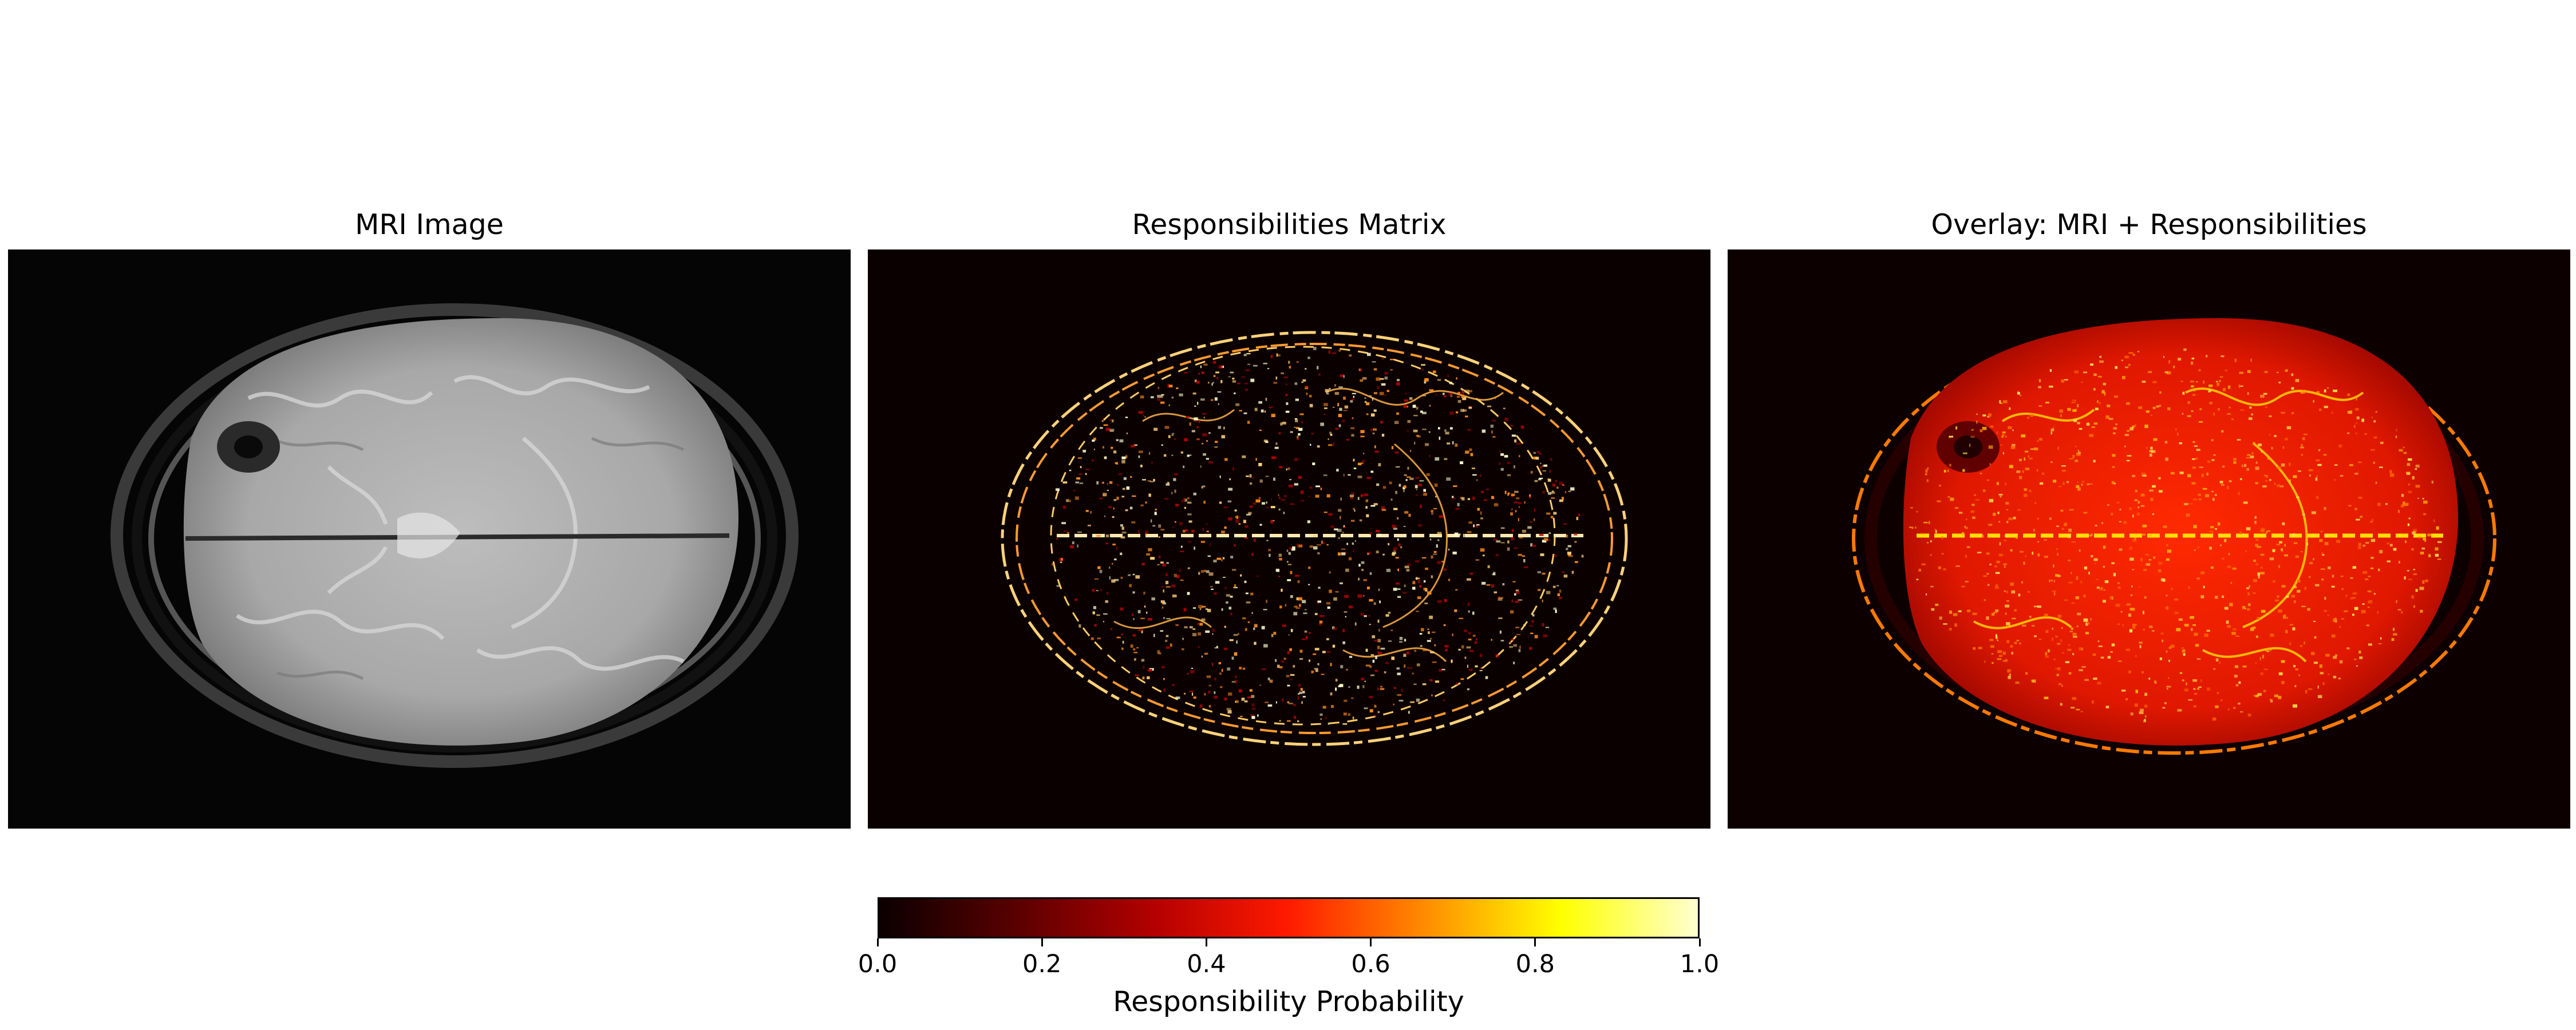  What do you see at coordinates (1700, 964) in the screenshot?
I see `colorbar-tick-label: 1.0` at bounding box center [1700, 964].